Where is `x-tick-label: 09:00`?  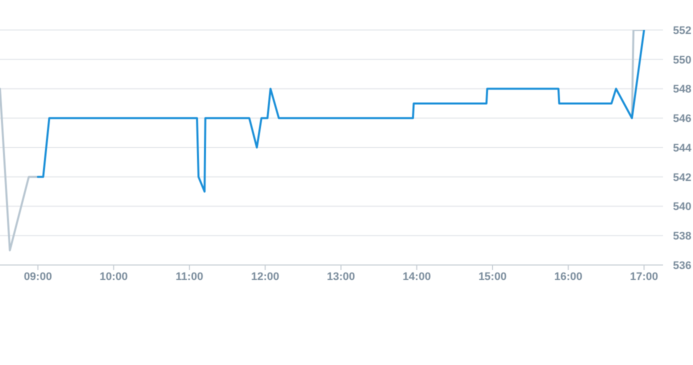
x-tick-label: 09:00 is located at coordinates (38, 276).